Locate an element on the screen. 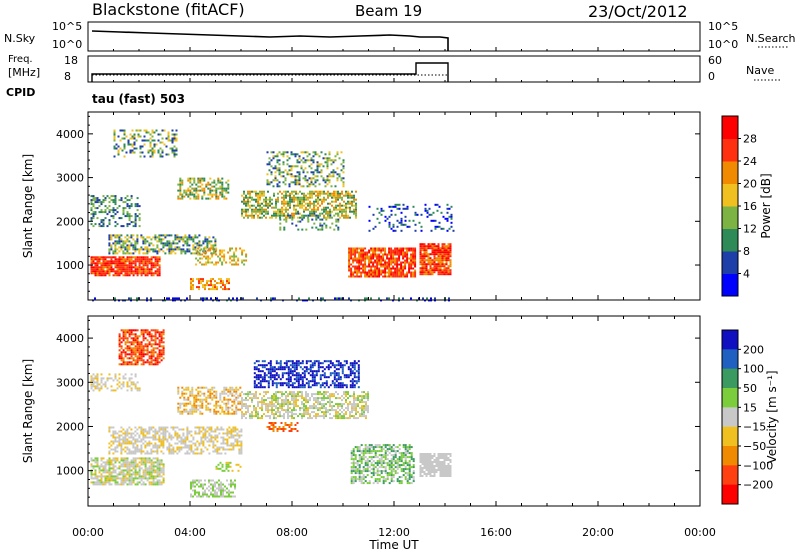 This screenshot has height=554, width=800. freq-trace is located at coordinates (270, 72).